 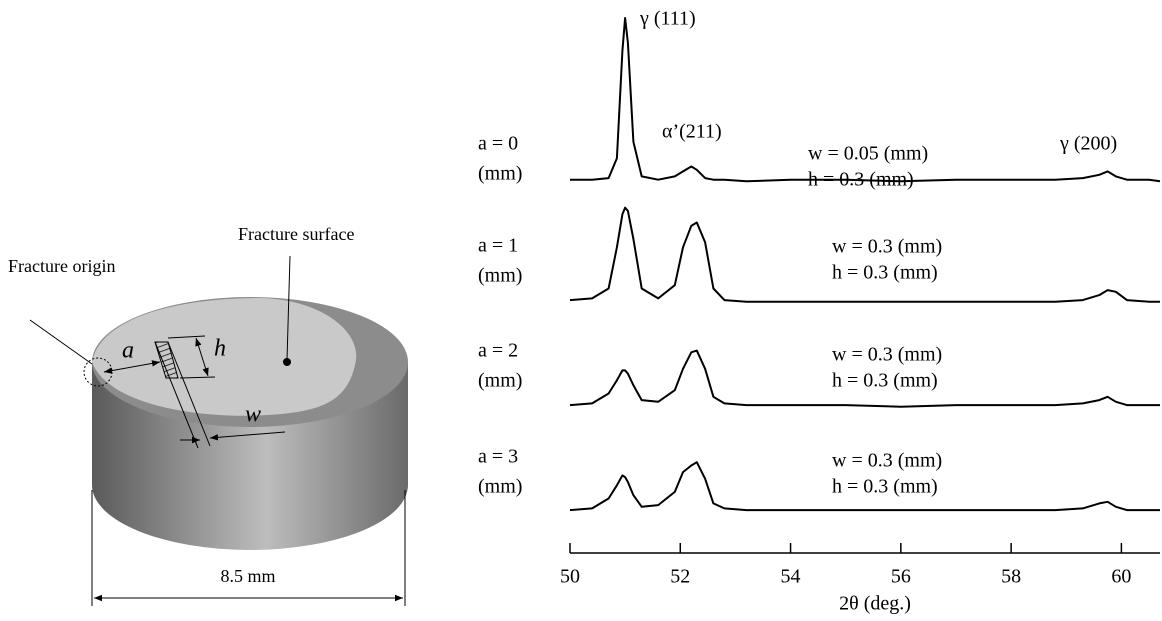 I want to click on x-axis-label: 2θ (deg.), so click(x=875, y=604).